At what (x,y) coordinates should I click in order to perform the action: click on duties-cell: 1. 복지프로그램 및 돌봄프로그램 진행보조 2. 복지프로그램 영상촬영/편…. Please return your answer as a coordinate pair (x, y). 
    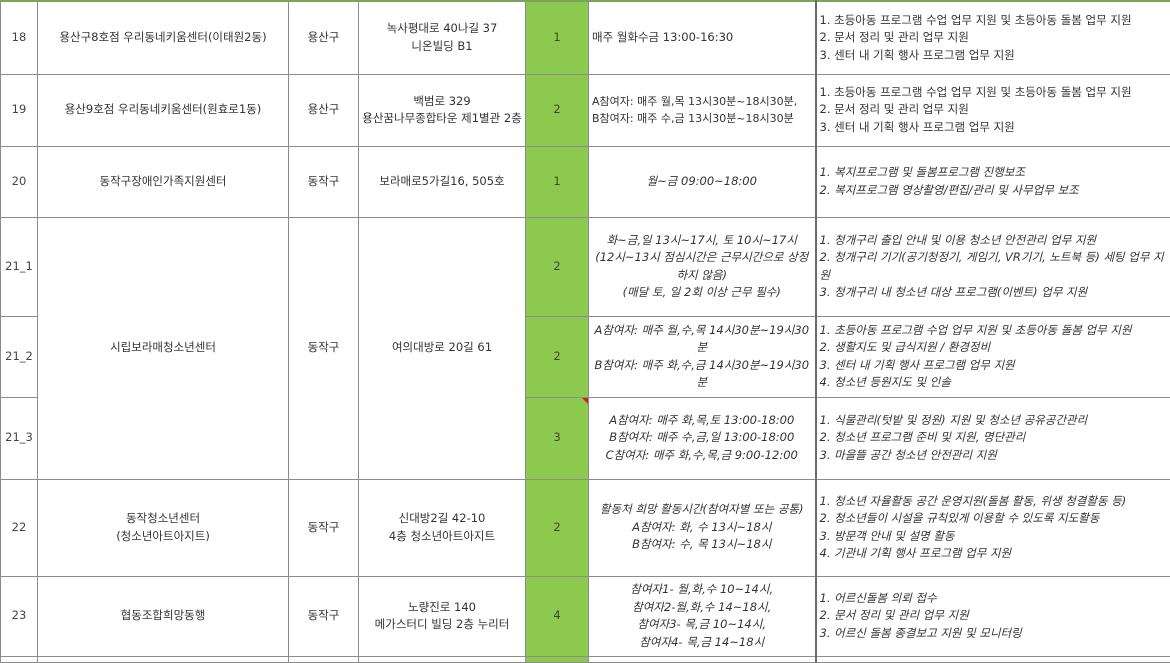
    Looking at the image, I should click on (993, 181).